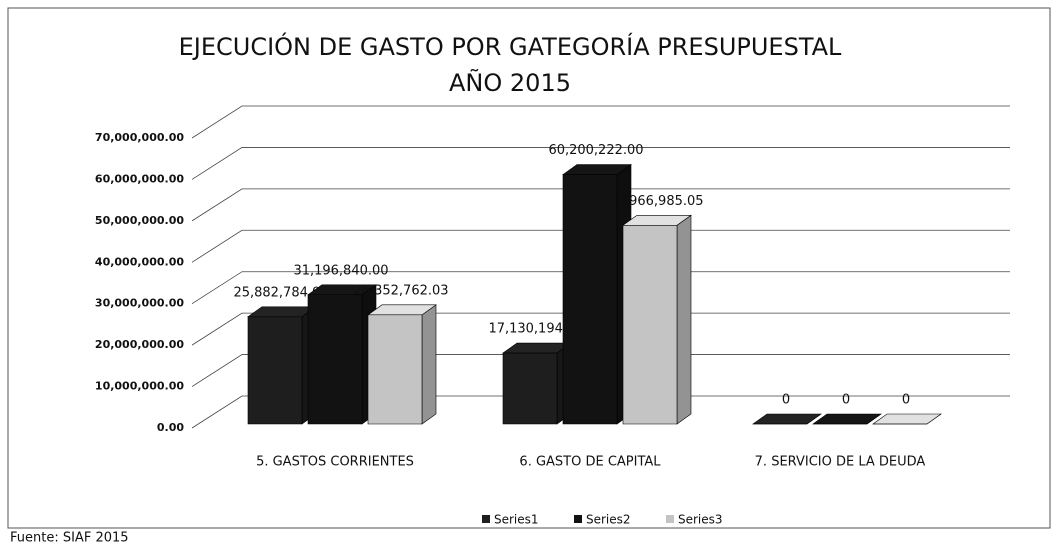 The image size is (1061, 549). What do you see at coordinates (139, 220) in the screenshot?
I see `y-tick-label: 50,000,000.00` at bounding box center [139, 220].